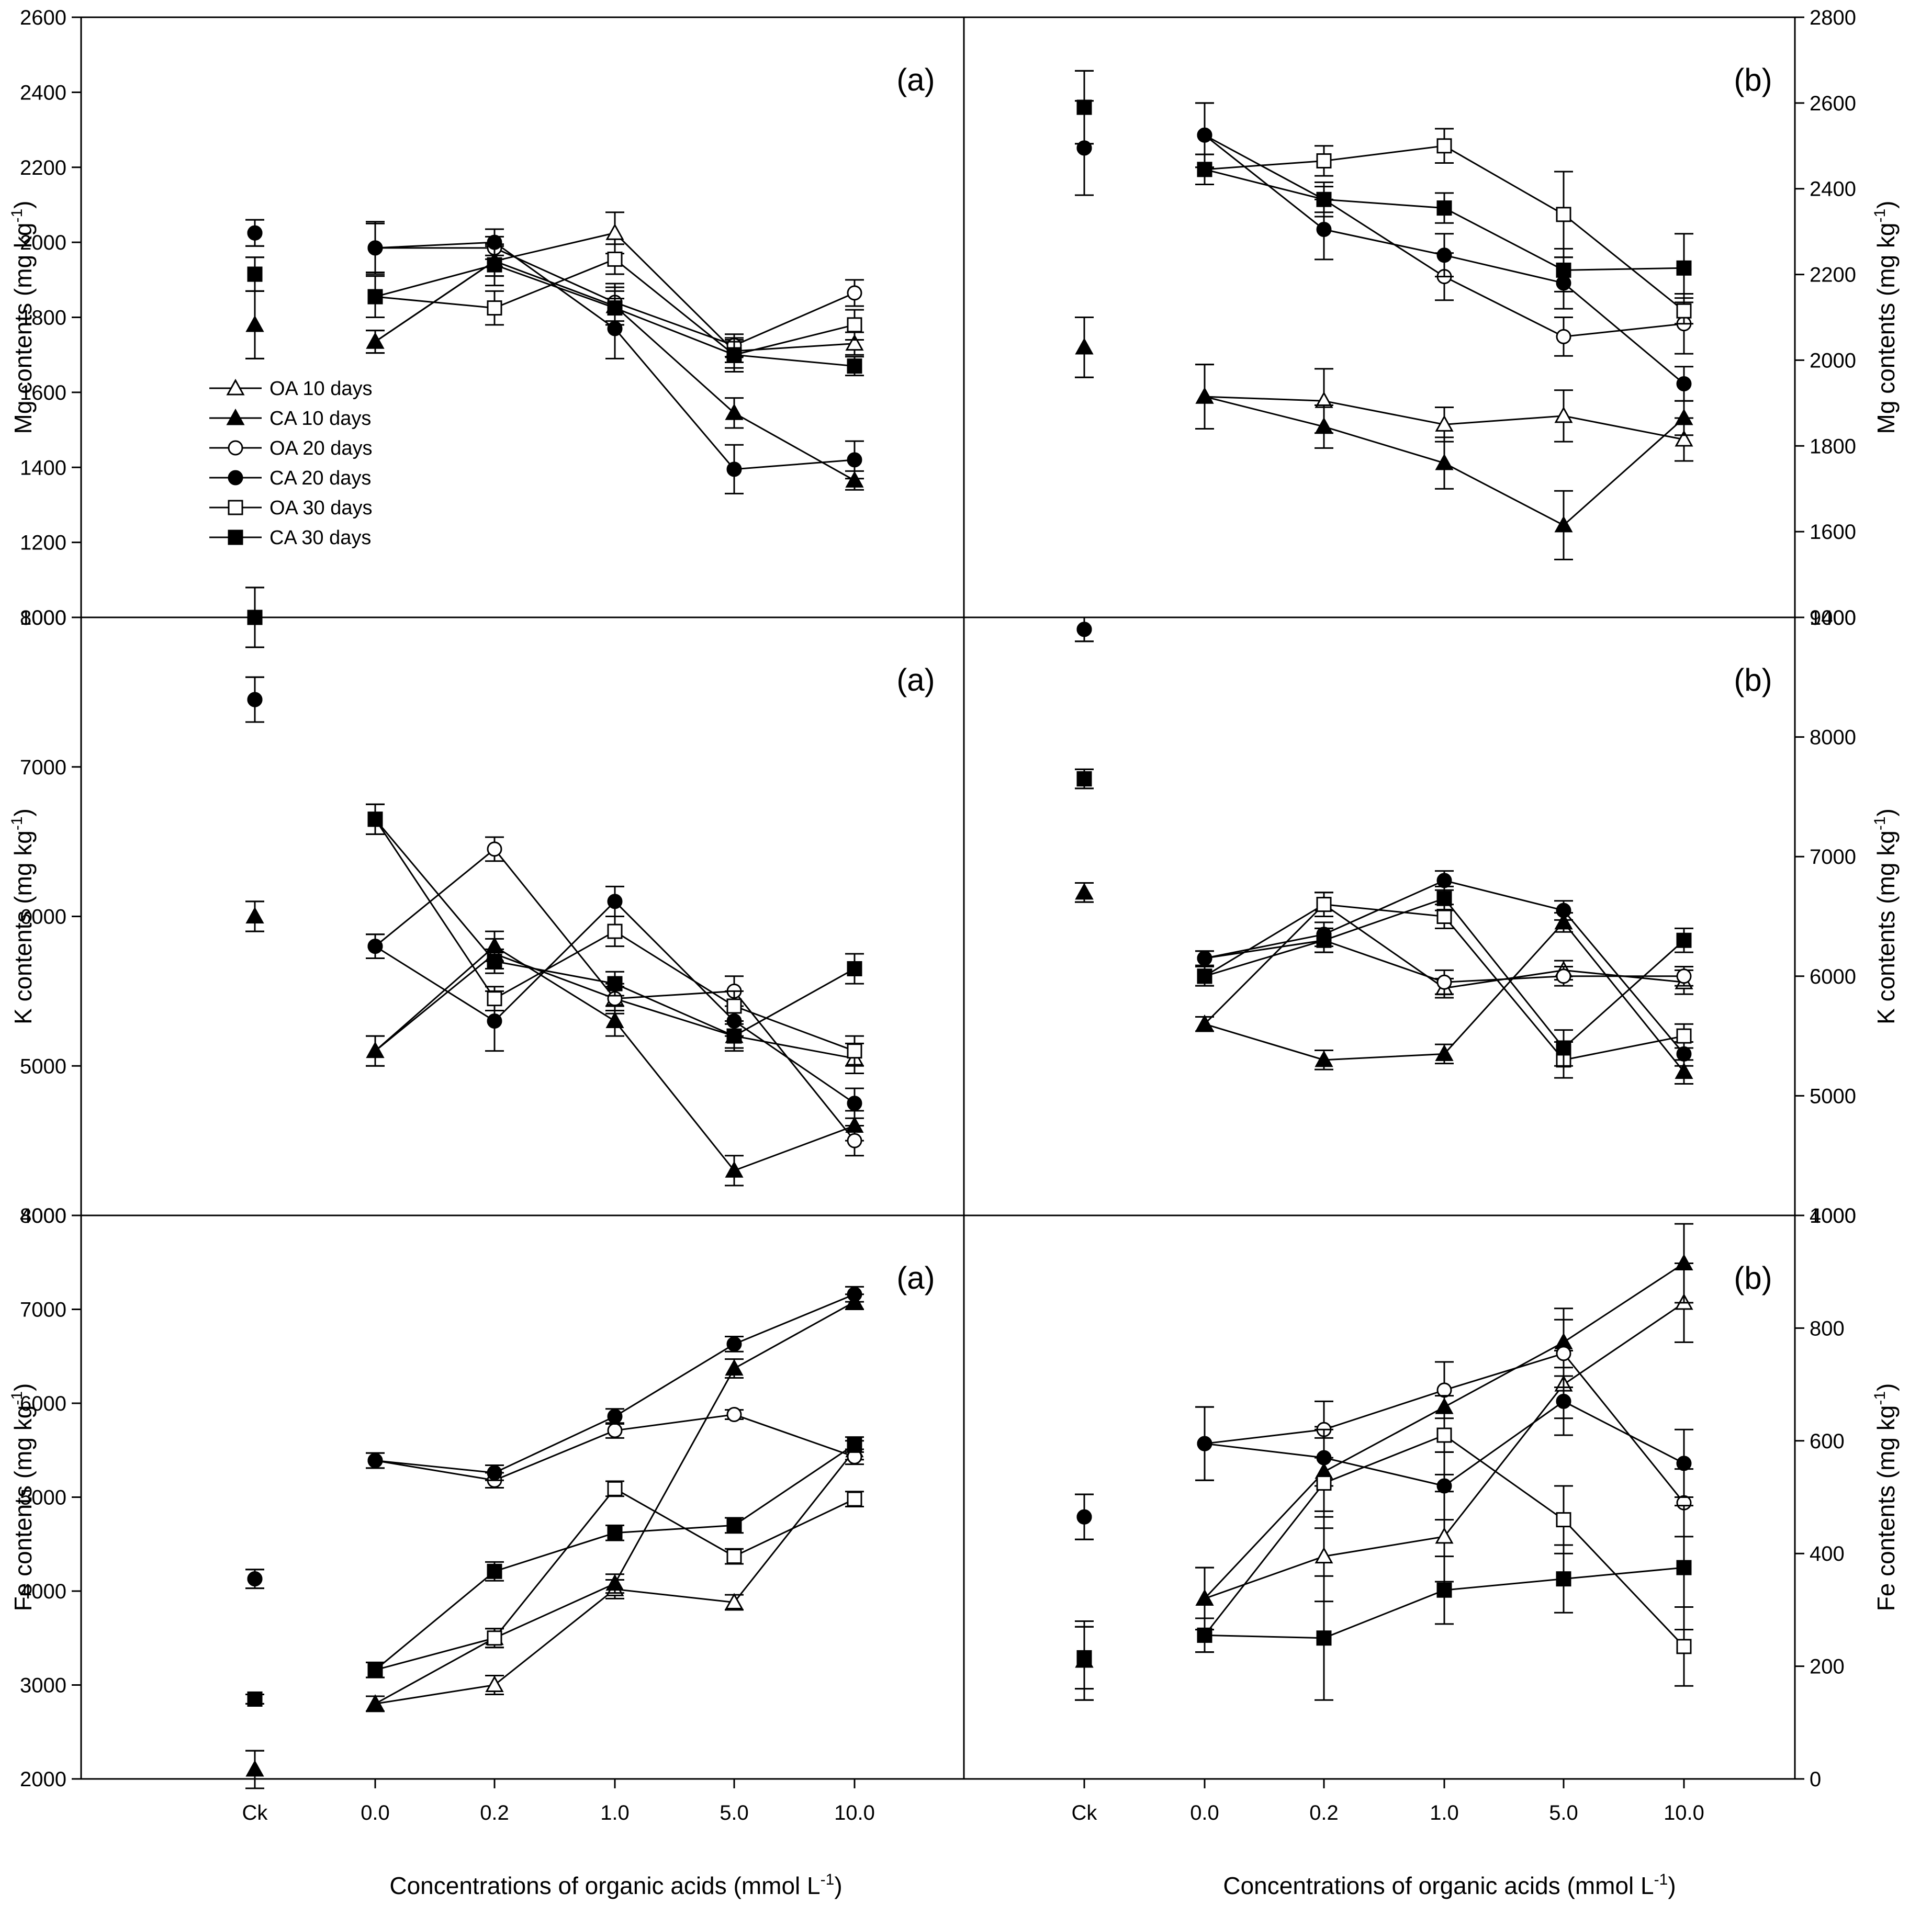 This screenshot has width=1932, height=1916. Describe the element at coordinates (43, 1591) in the screenshot. I see `y-tick-label: 4000` at that location.